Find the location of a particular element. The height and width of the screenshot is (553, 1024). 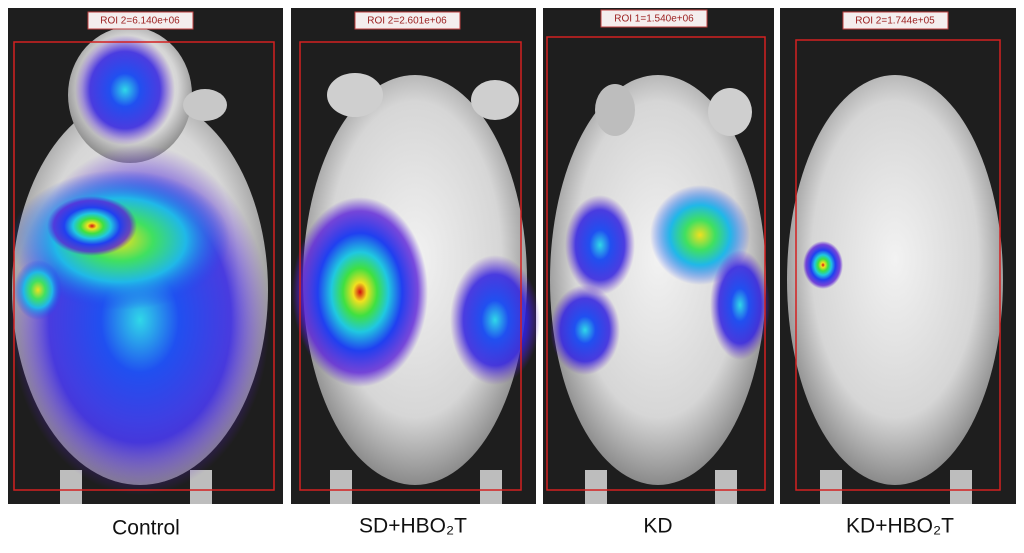

roi-label: ROI 2=6.140e+06 is located at coordinates (140, 21).